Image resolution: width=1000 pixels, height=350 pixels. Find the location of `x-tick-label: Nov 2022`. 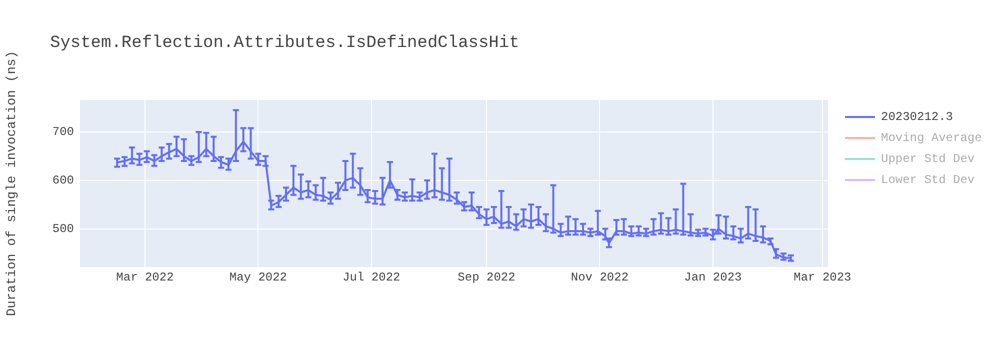

x-tick-label: Nov 2022 is located at coordinates (599, 277).